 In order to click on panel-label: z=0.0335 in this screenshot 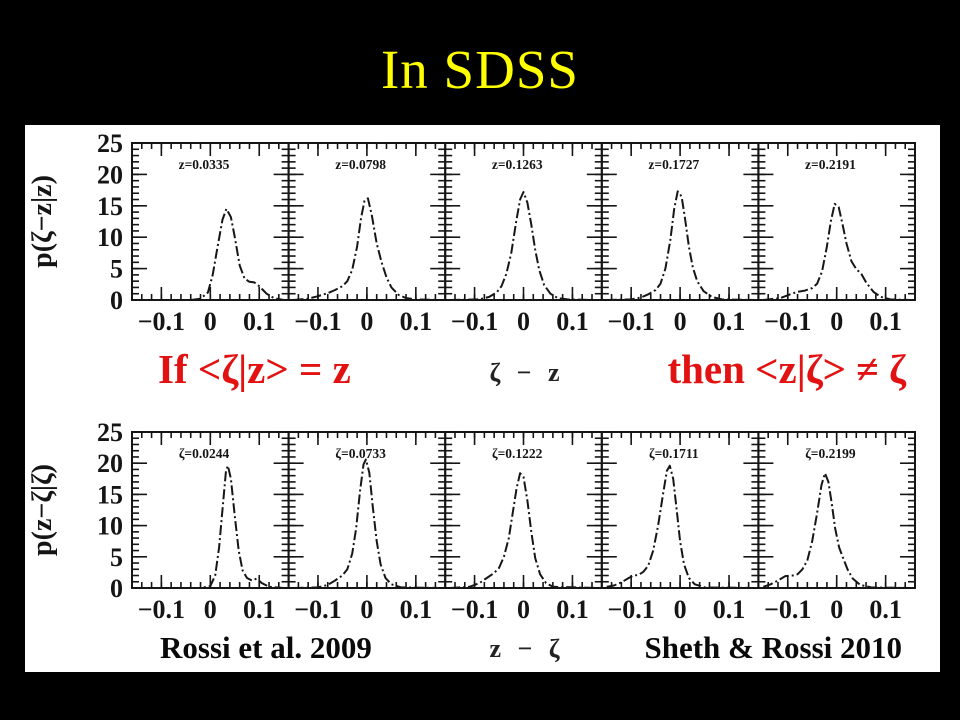, I will do `click(204, 164)`.